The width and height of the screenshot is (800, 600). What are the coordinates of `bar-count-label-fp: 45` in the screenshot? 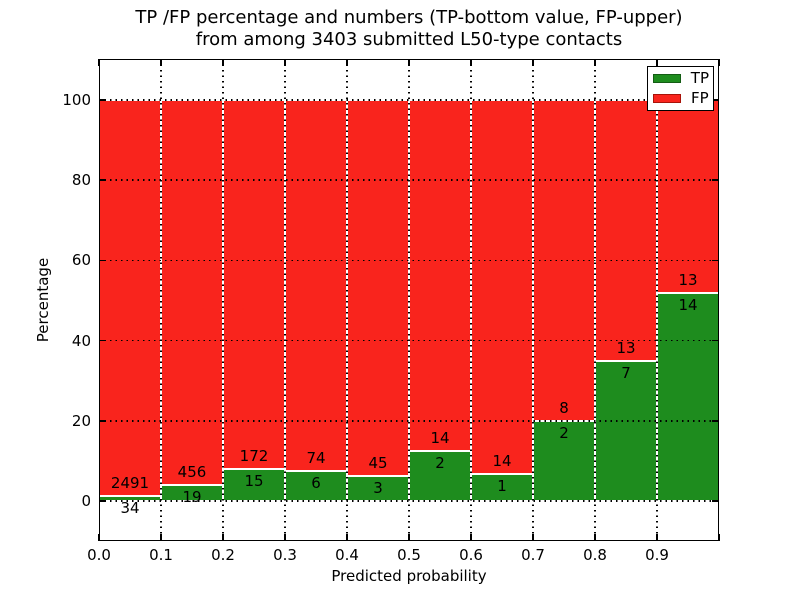 It's located at (378, 462).